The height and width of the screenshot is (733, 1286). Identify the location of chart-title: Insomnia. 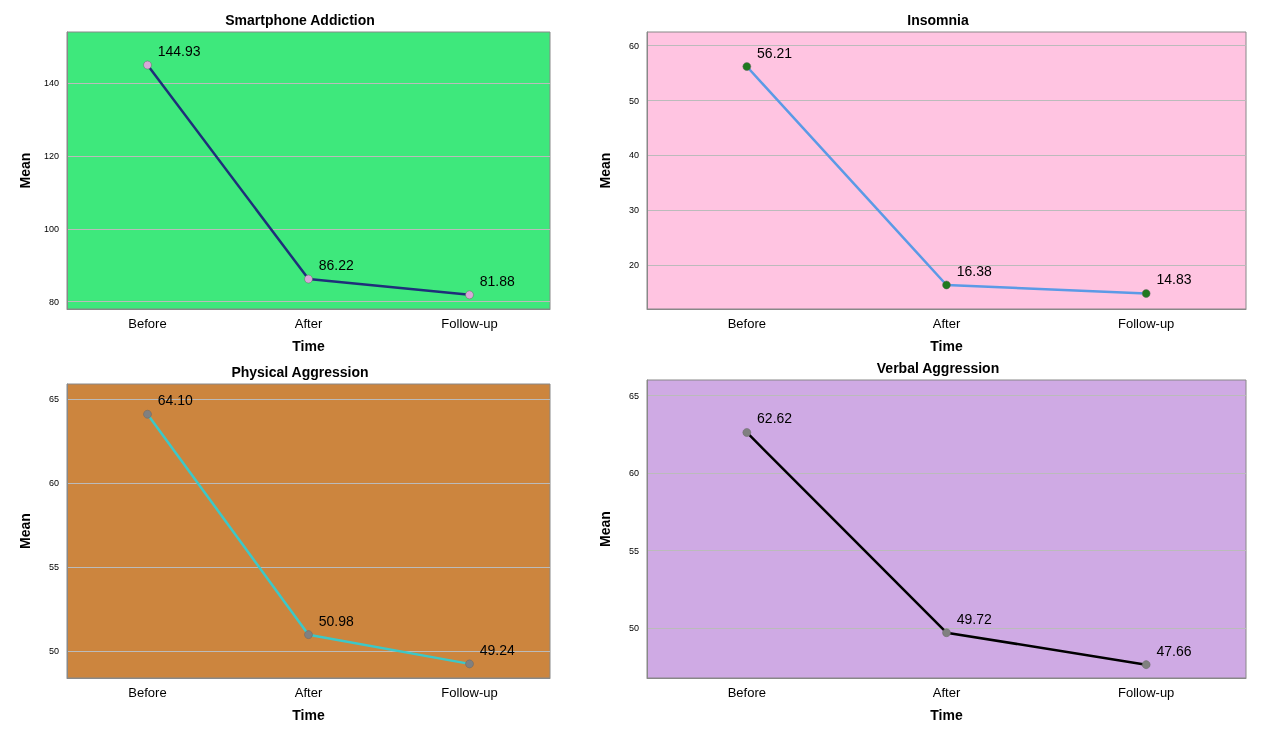
(938, 20).